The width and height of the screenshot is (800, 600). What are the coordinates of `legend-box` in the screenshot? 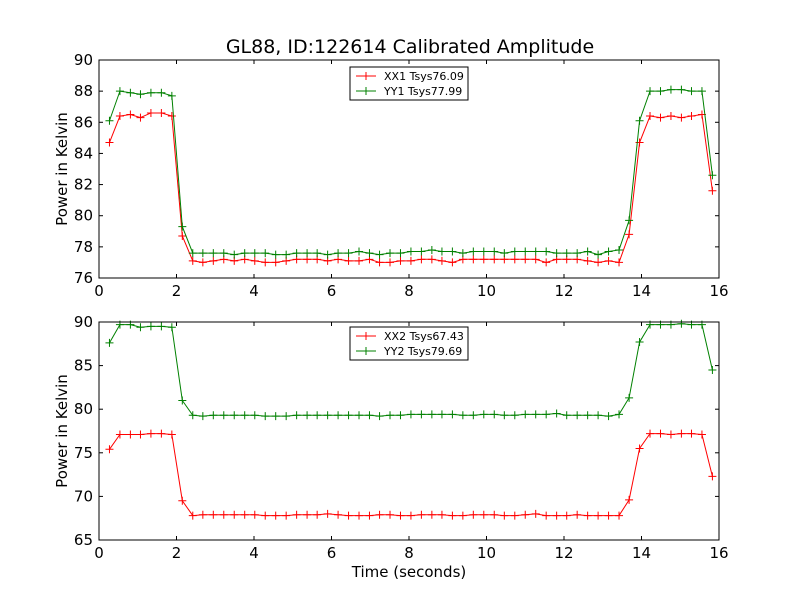 It's located at (409, 343).